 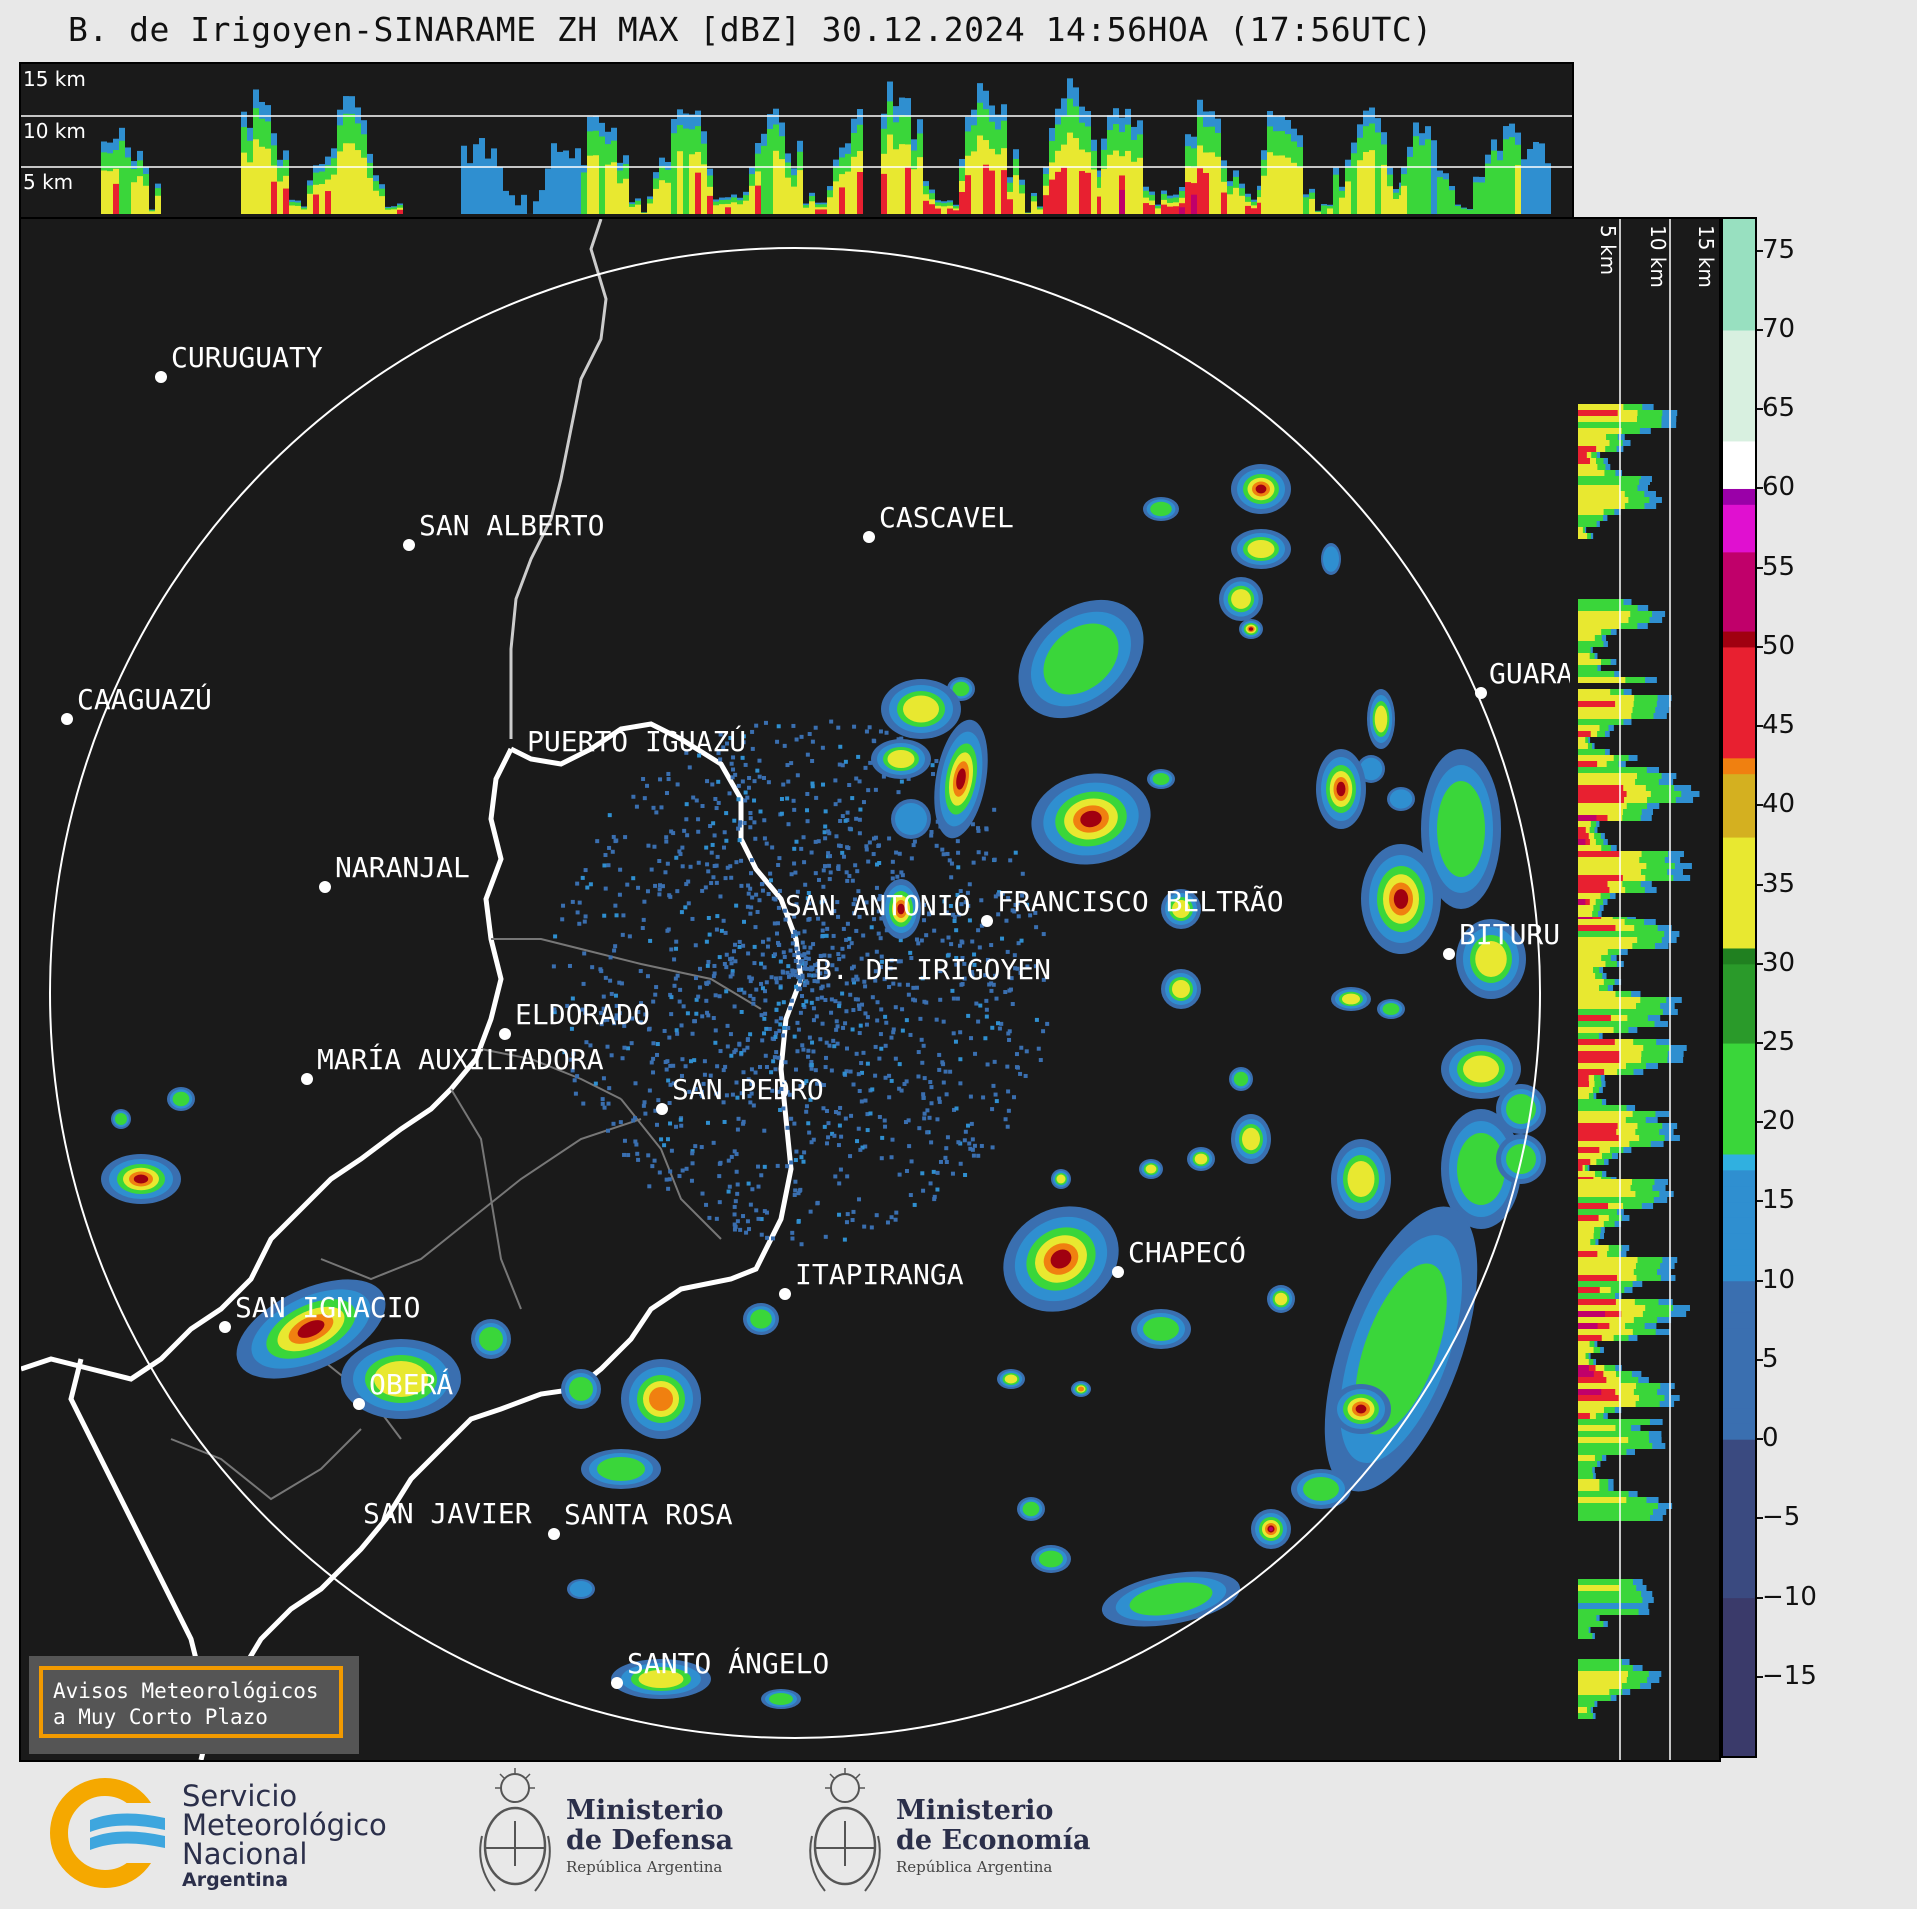 I want to click on city-label: FRANCISCO BELTRÃO, so click(x=1140, y=901).